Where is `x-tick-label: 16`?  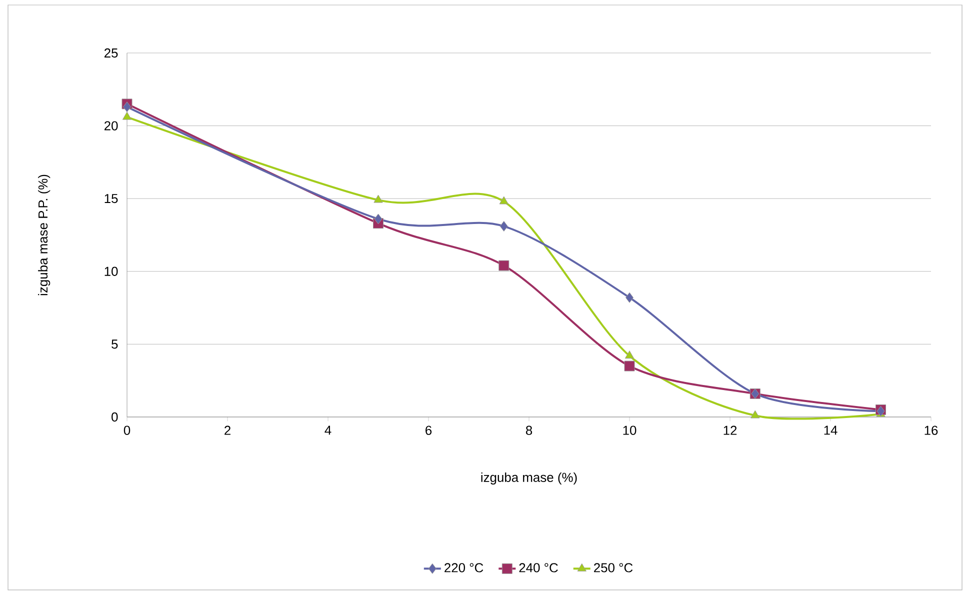 x-tick-label: 16 is located at coordinates (931, 430).